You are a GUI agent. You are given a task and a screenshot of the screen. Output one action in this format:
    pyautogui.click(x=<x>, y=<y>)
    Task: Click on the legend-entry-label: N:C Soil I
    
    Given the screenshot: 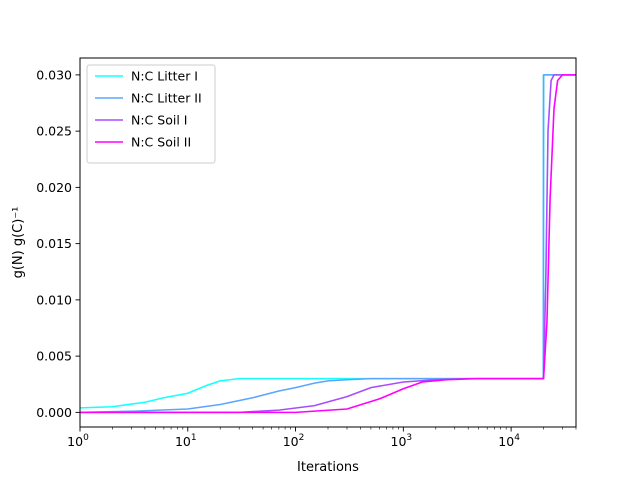 What is the action you would take?
    pyautogui.click(x=159, y=120)
    